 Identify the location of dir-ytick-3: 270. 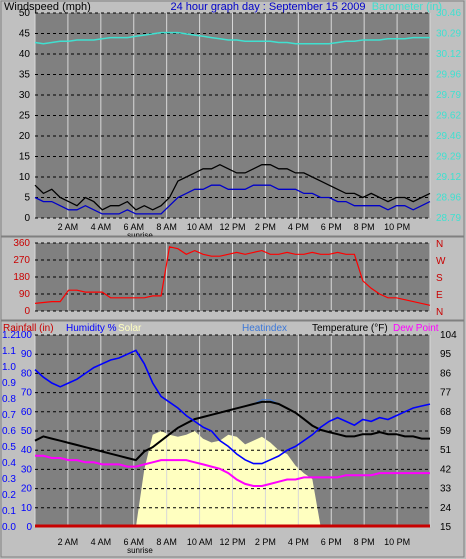
(21, 260).